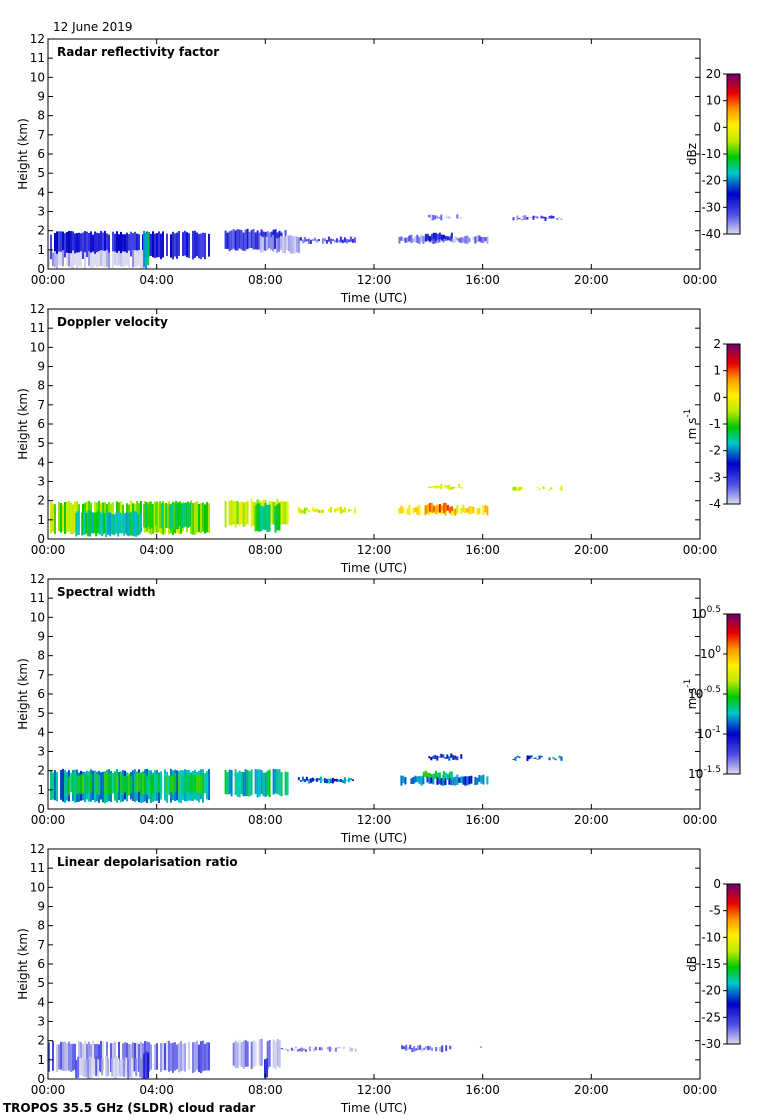 The image size is (780, 1120). I want to click on y-tick-label: 5, so click(41, 983).